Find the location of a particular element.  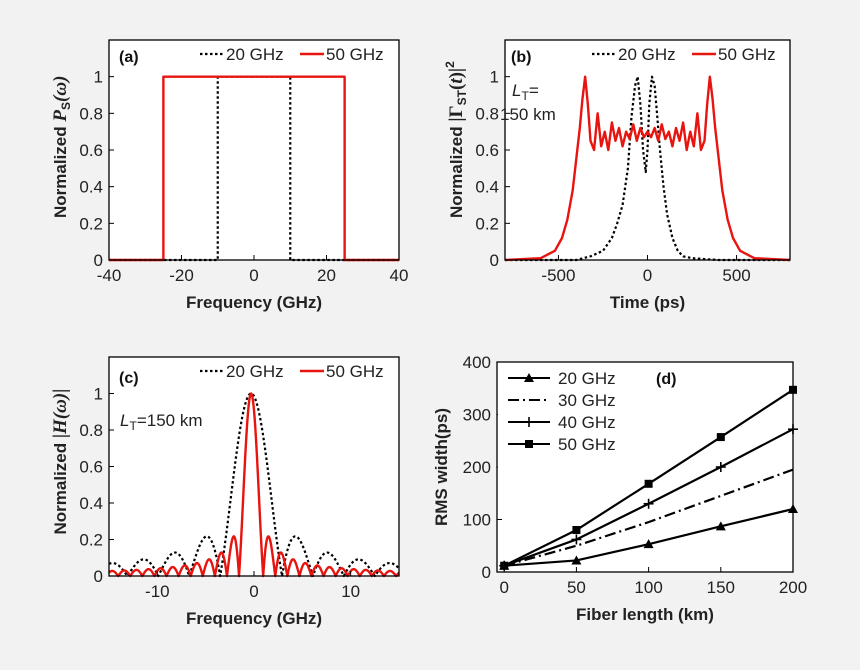

ylabel-math-close: )| is located at coordinates (456, 73).